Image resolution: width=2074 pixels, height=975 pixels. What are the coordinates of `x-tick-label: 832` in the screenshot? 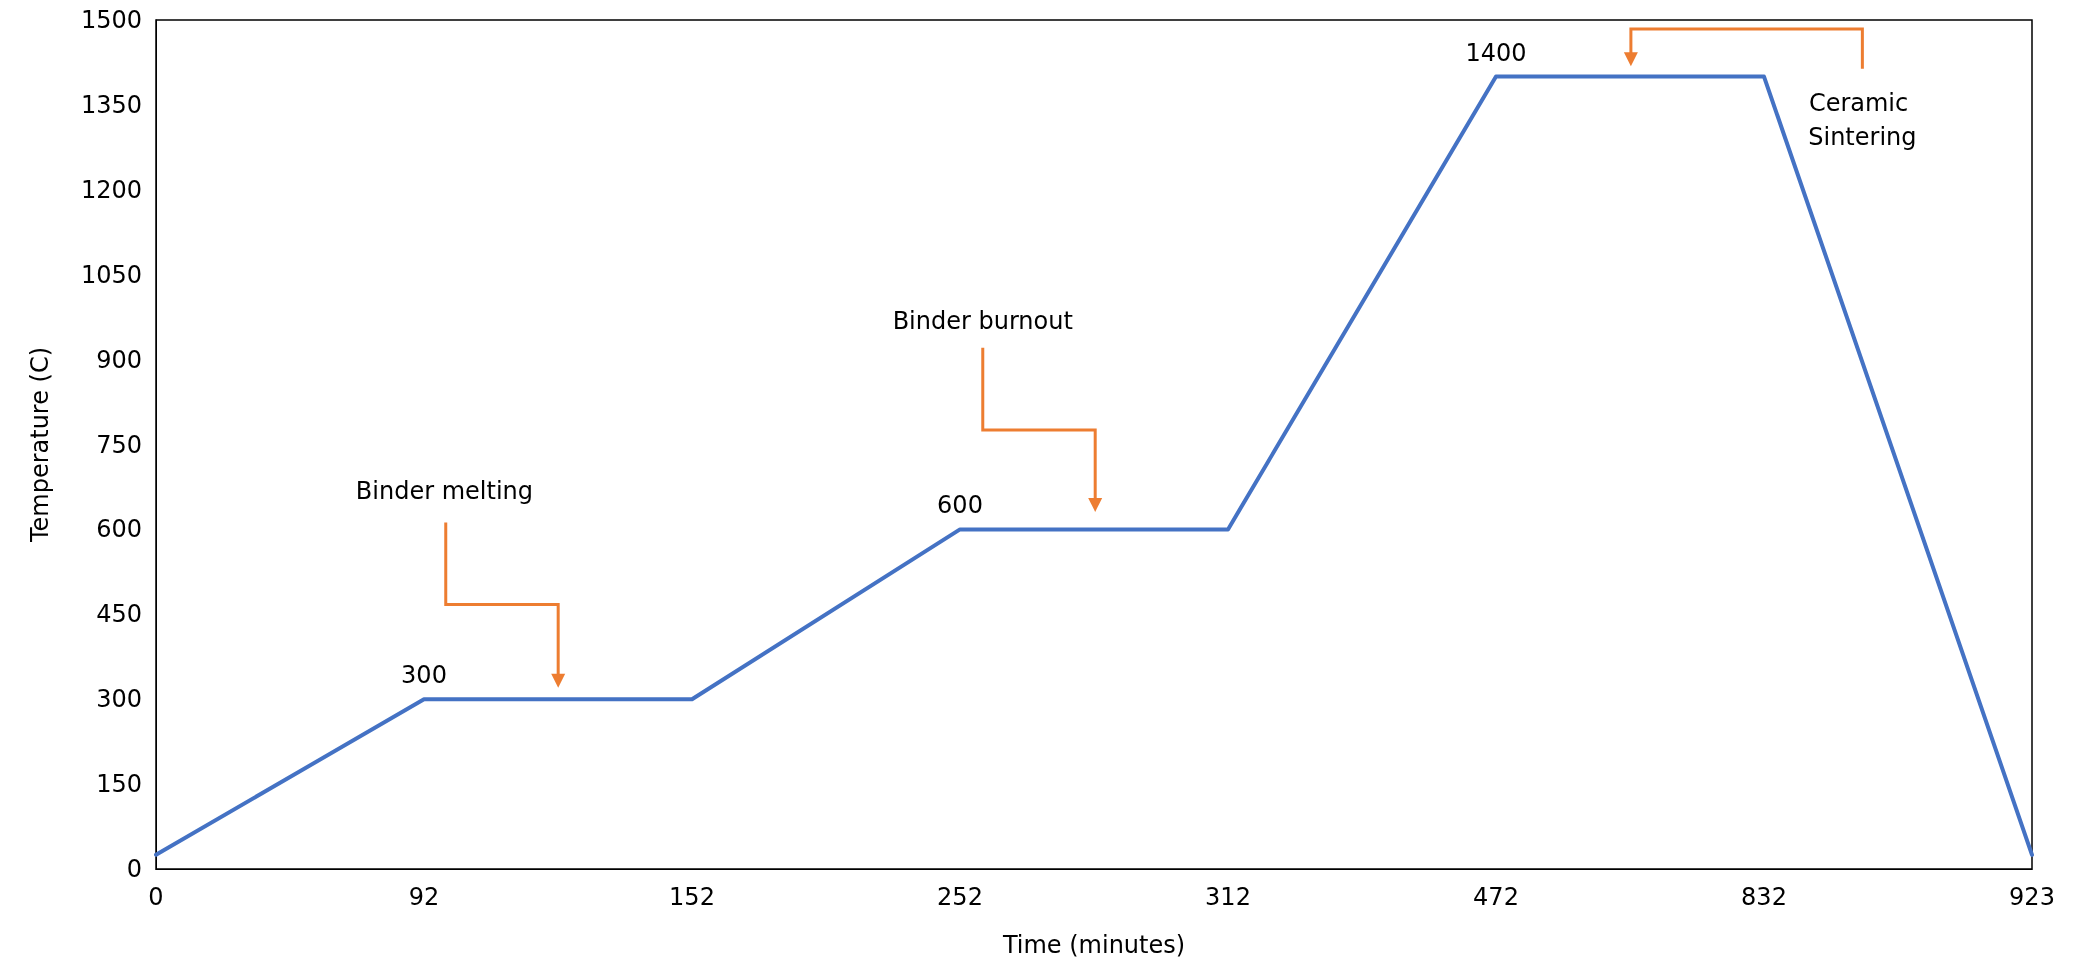 It's located at (1764, 897).